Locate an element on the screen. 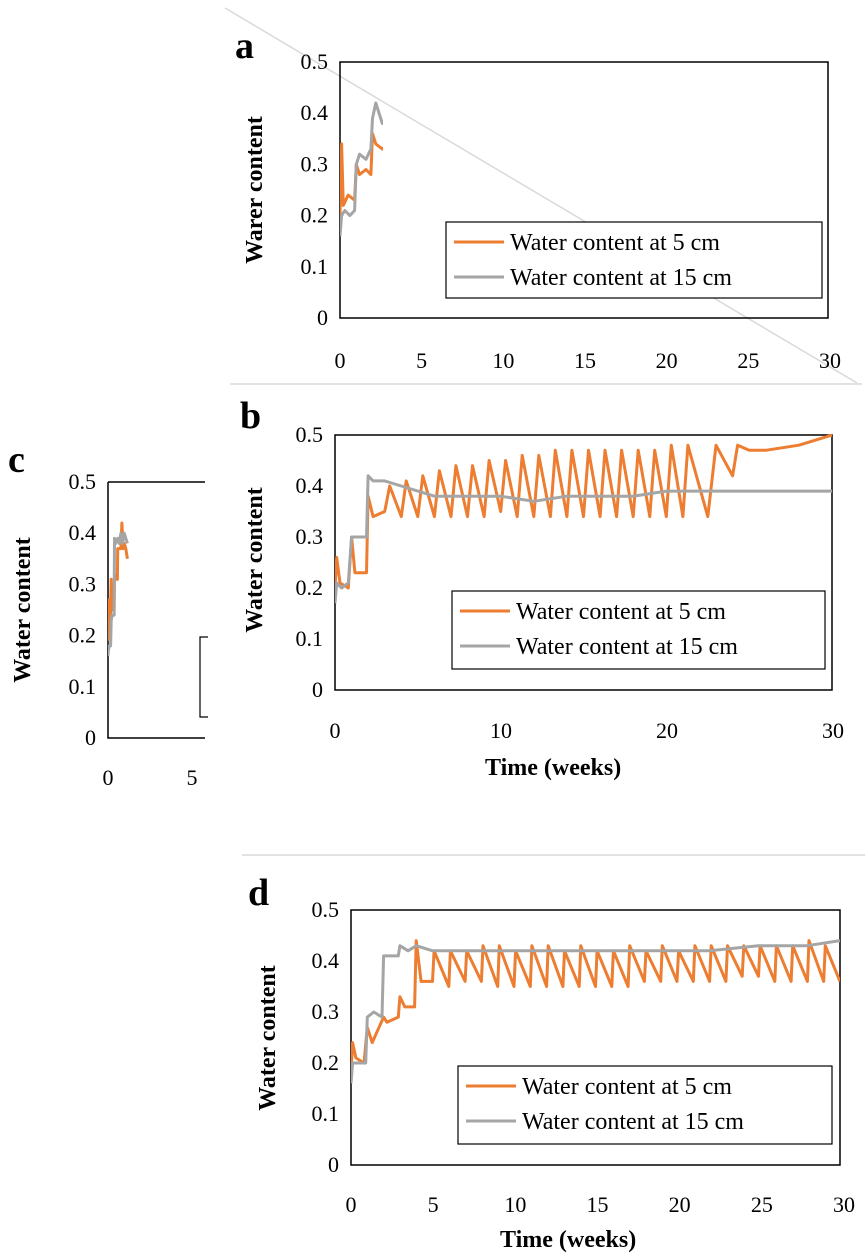 The image size is (865, 1257). y-axis-title: Warer content is located at coordinates (255, 190).